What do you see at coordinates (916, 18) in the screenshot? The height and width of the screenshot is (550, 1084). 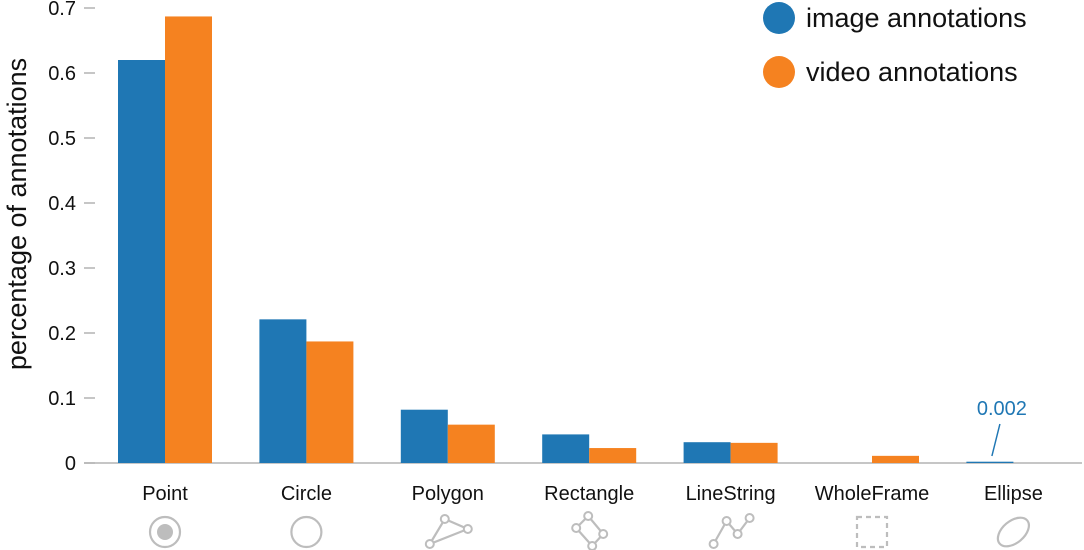 I see `legend-label: image annotations` at bounding box center [916, 18].